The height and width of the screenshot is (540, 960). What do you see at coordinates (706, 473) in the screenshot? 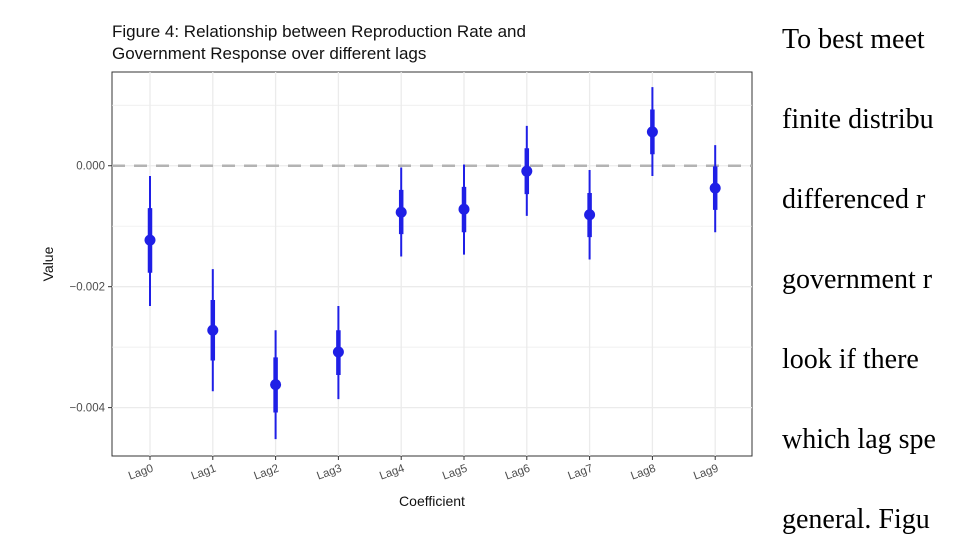
I see `x-tick-label: Lag9` at bounding box center [706, 473].